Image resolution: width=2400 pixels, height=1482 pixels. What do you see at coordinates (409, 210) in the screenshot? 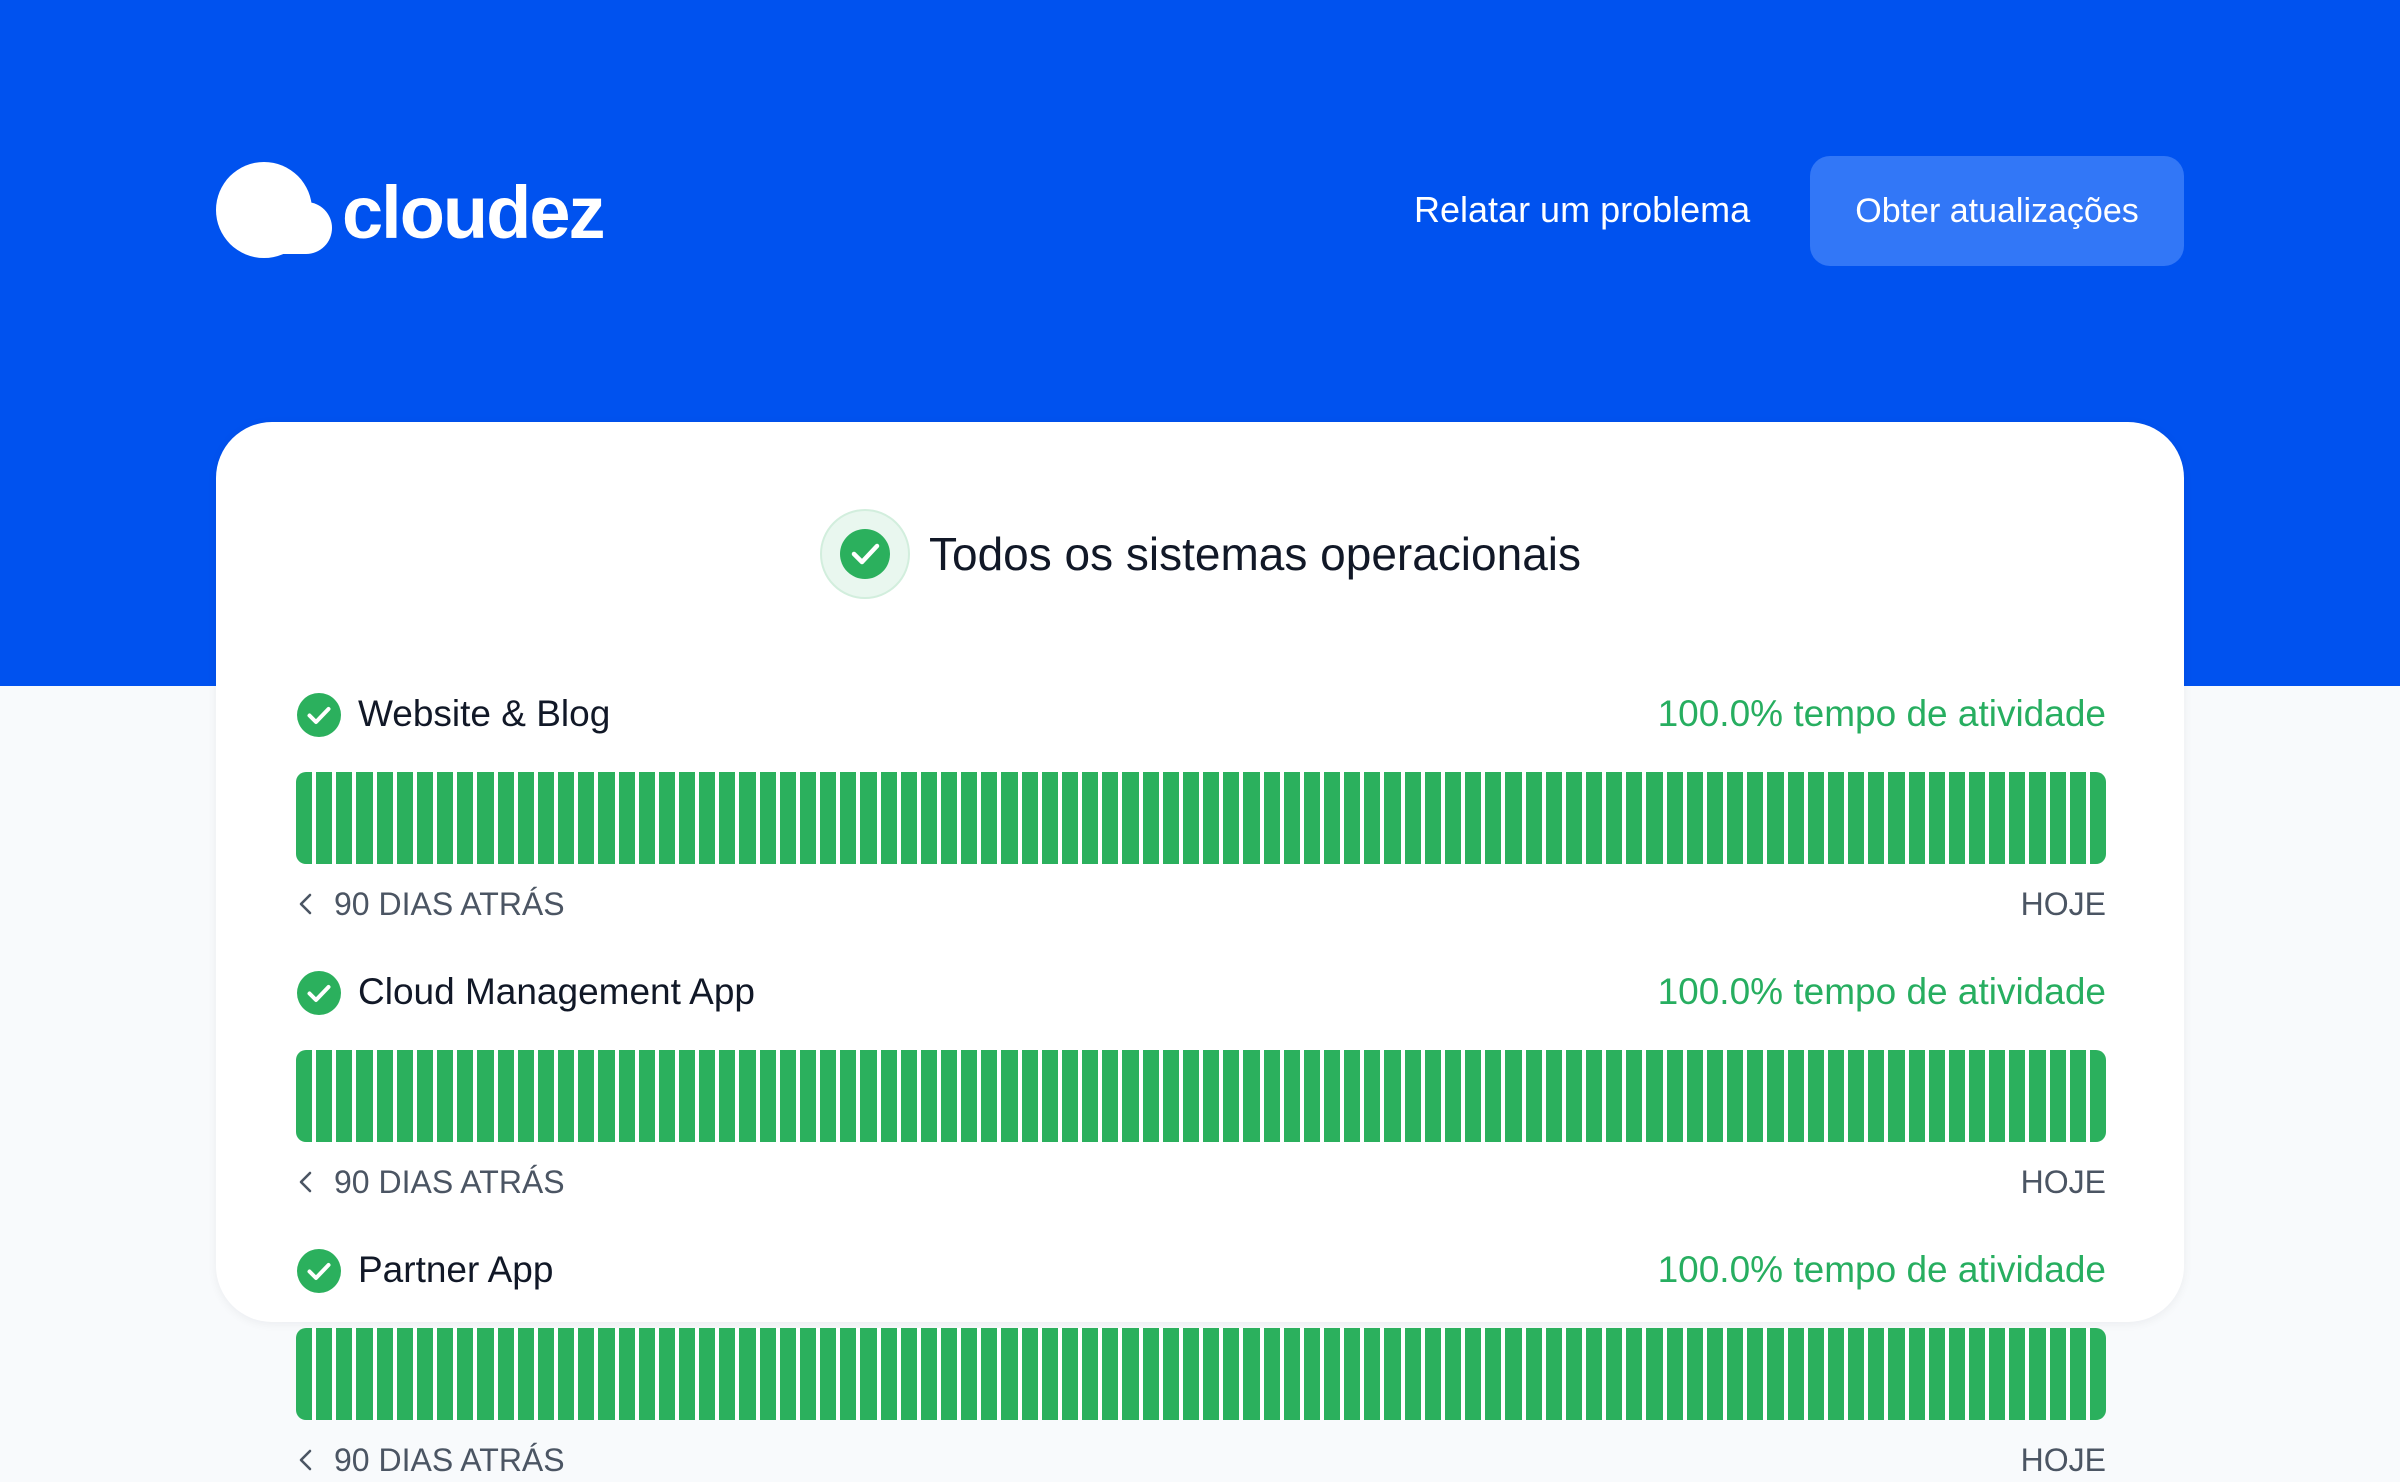
I see `brand-logo: cloudez` at bounding box center [409, 210].